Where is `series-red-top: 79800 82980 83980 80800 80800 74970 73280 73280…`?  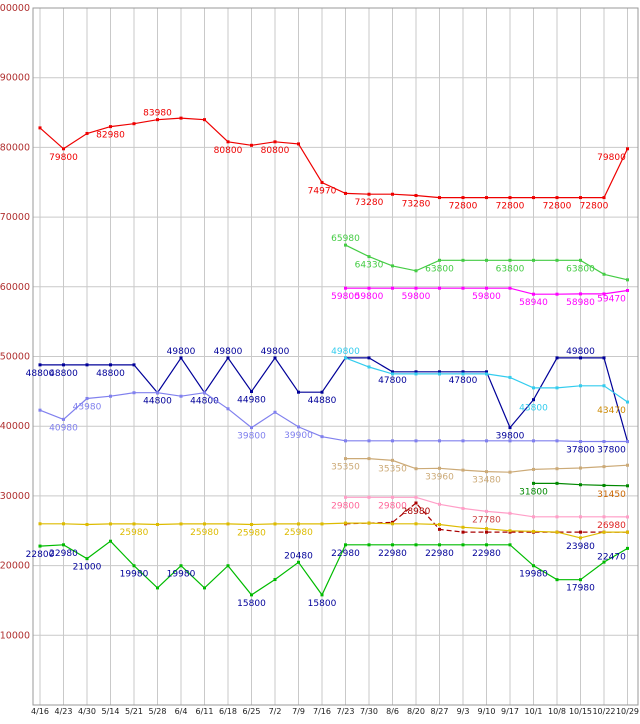
series-red-top: 79800 82980 83980 80800 80800 74970 73280 73280… is located at coordinates (333, 160).